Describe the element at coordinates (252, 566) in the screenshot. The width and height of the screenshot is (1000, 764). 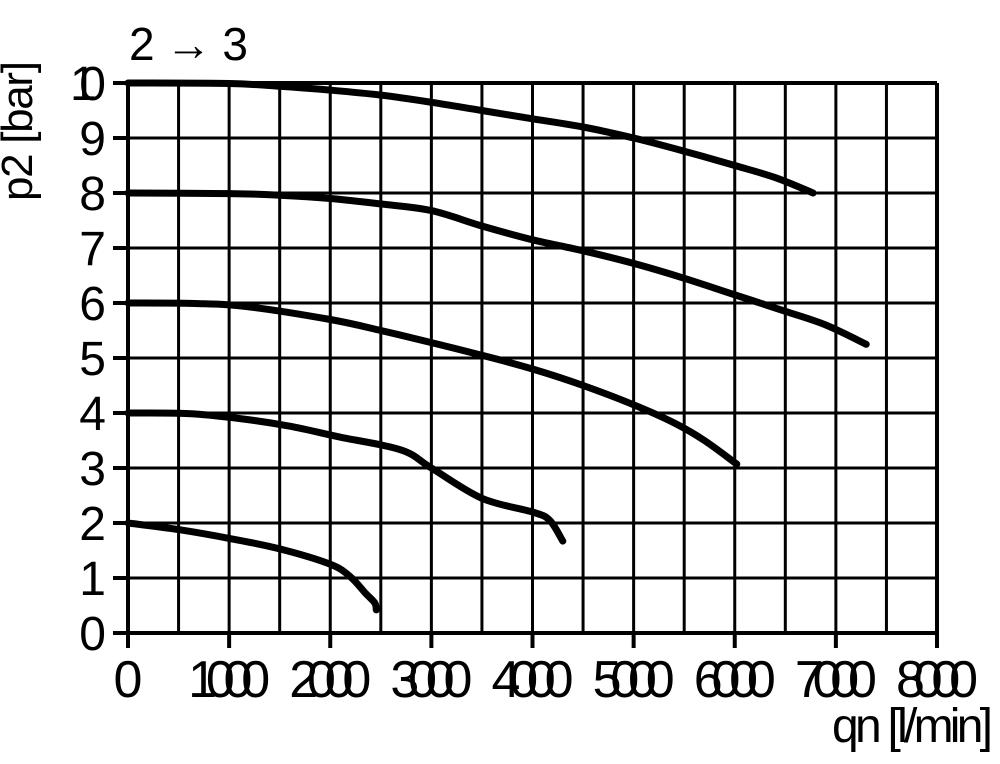
I see `curve-p2-2bar` at that location.